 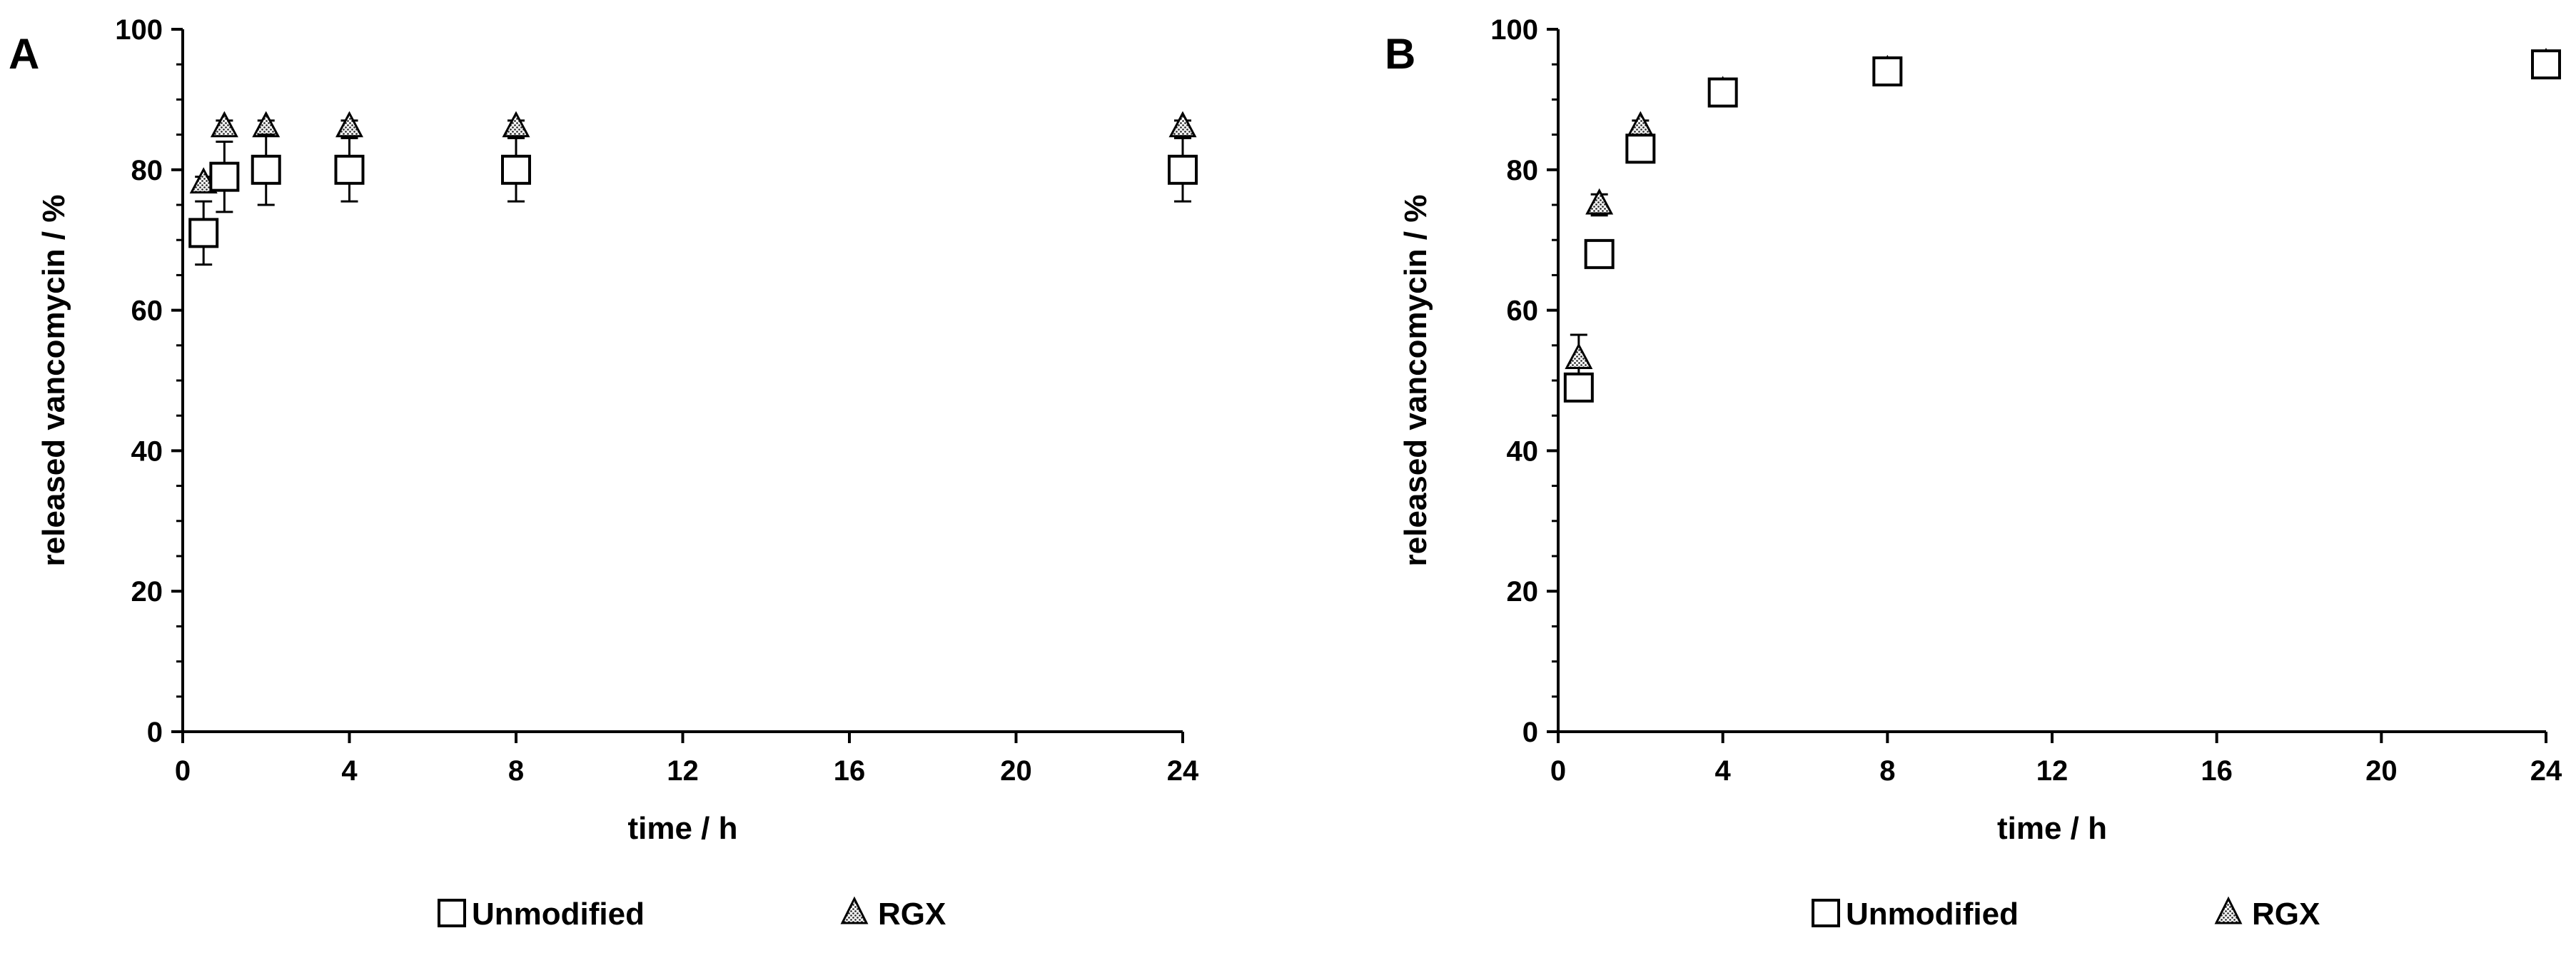 I want to click on panel-label: B, so click(x=1400, y=54).